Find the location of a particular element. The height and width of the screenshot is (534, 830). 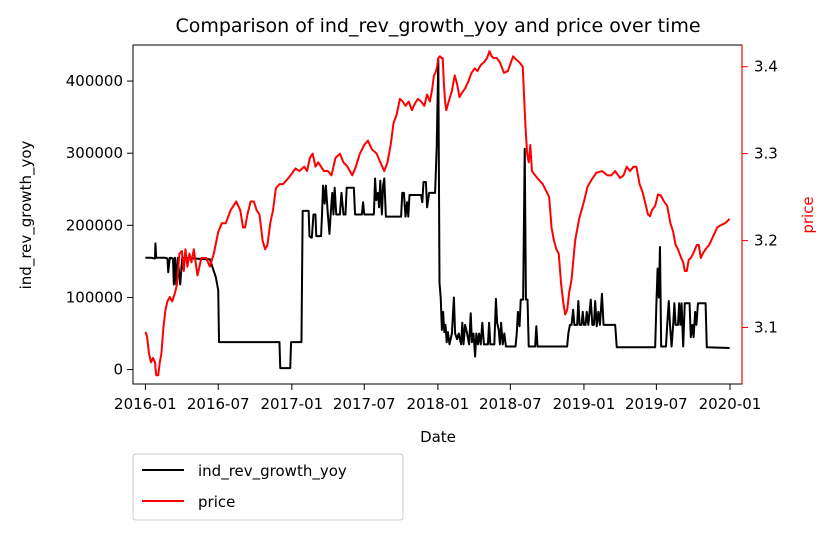

x-tick-label: 2018-07 is located at coordinates (510, 404).